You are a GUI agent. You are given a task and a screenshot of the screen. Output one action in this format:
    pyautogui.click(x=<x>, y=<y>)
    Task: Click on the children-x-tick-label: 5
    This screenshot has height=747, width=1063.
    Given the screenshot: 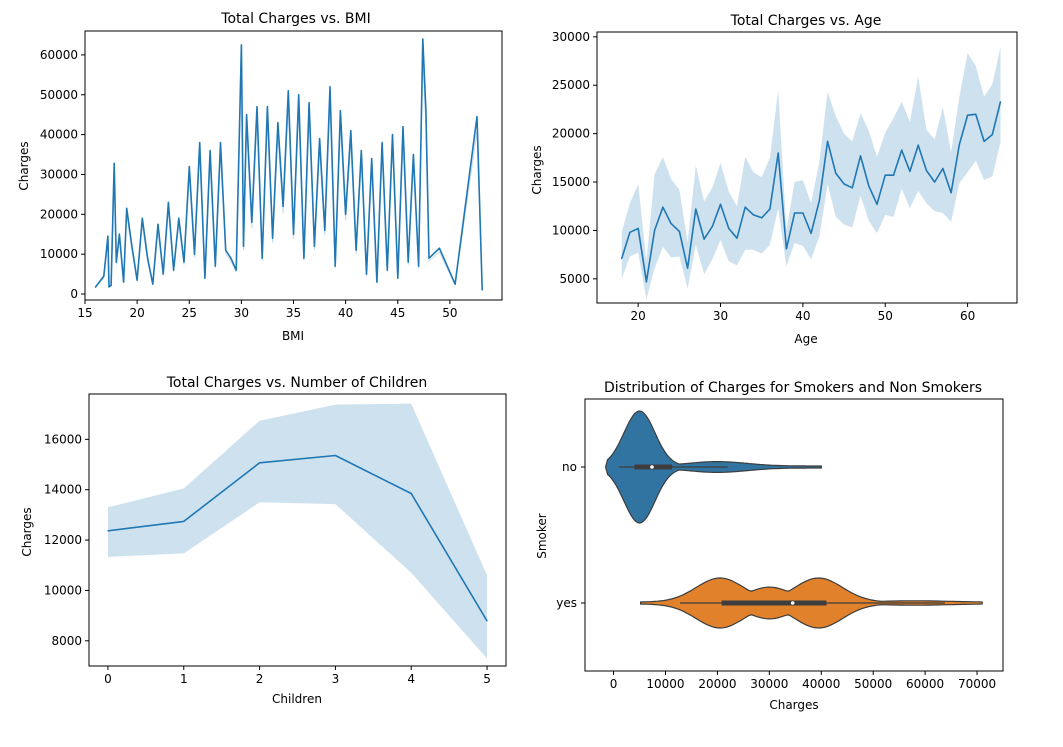 What is the action you would take?
    pyautogui.click(x=487, y=679)
    